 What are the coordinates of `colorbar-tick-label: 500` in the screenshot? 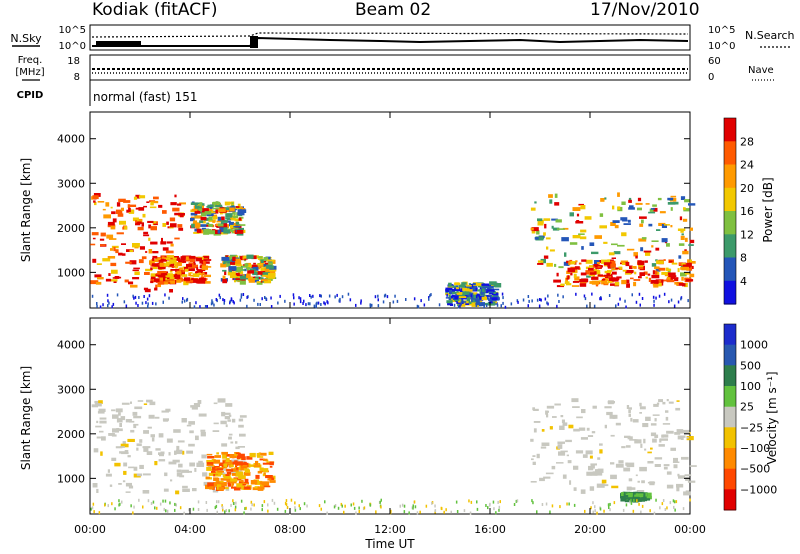 It's located at (750, 365).